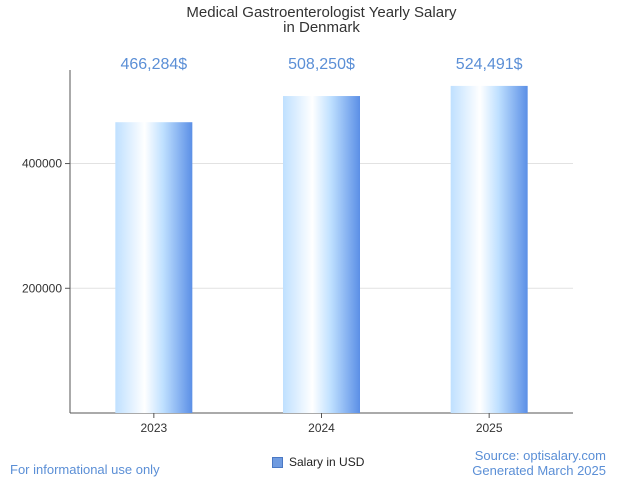  I want to click on chart-title: Medical Gastroenterologist Yearly Salary, so click(321, 12).